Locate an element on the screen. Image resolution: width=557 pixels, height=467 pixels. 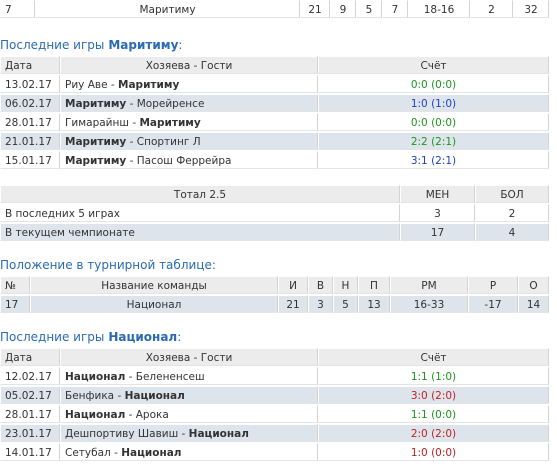
home-team: Национал is located at coordinates (95, 377).